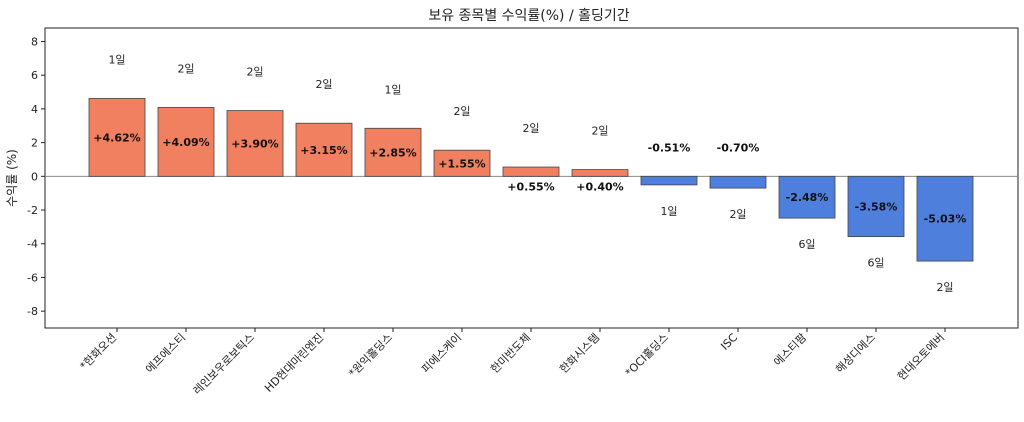  I want to click on bar-value-label: -5.03%, so click(945, 219).